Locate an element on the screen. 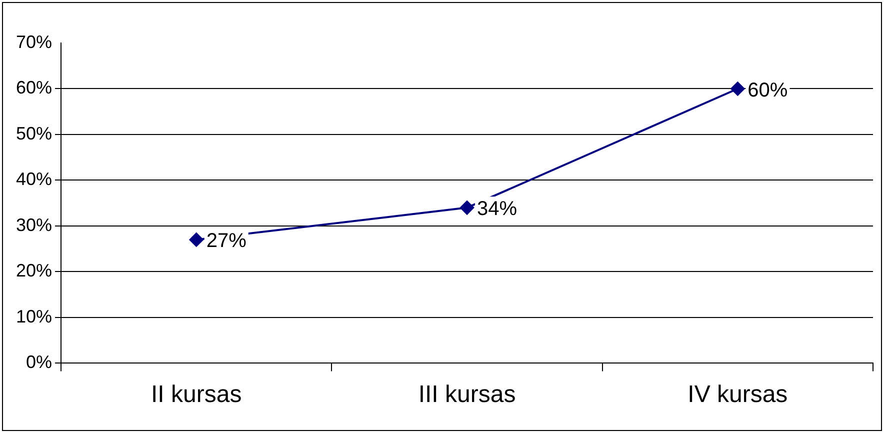 Image resolution: width=884 pixels, height=433 pixels. x-tick-label: II kursas is located at coordinates (196, 394).